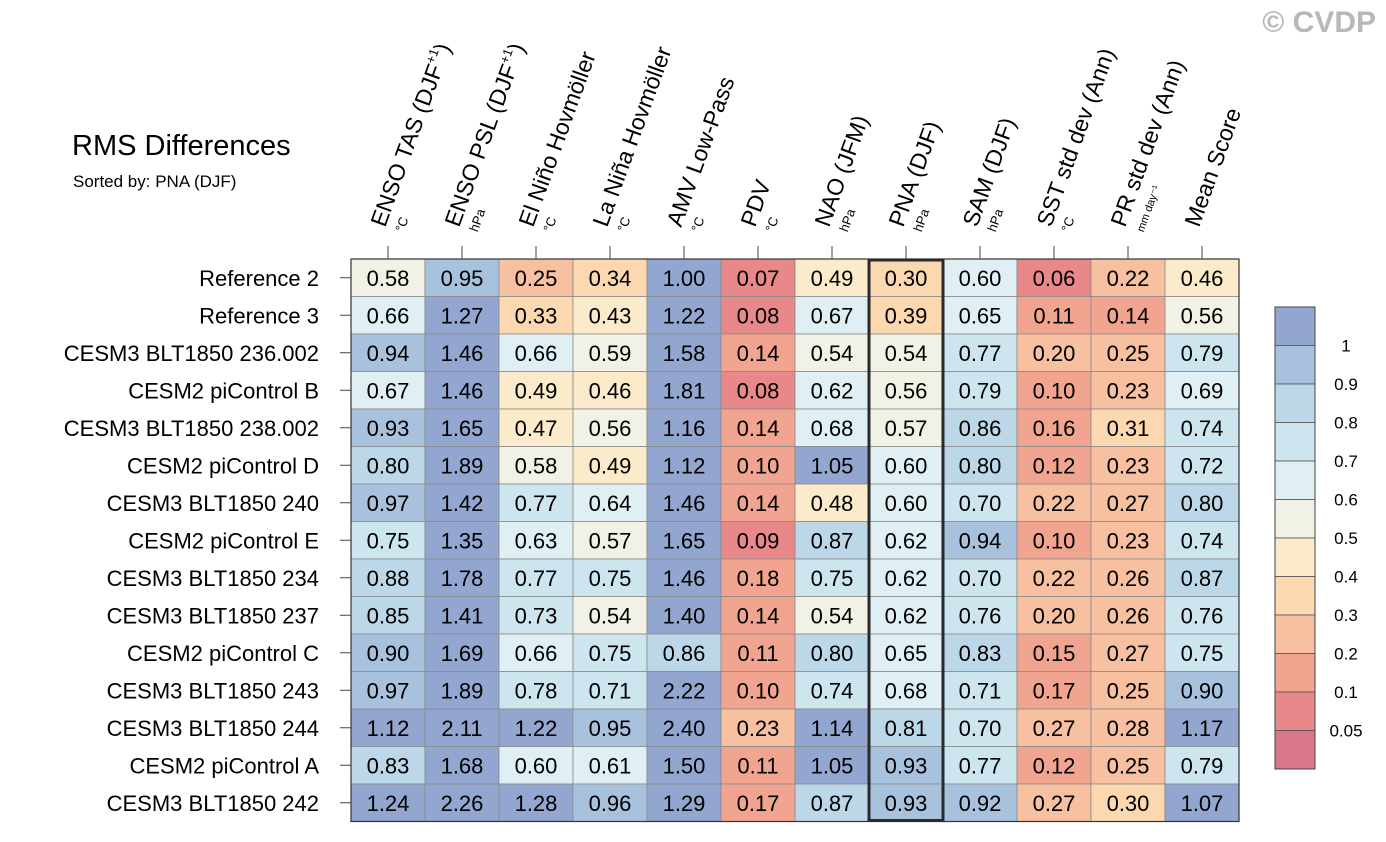 The height and width of the screenshot is (842, 1386). I want to click on cell-value-label: 0.11, so click(757, 653).